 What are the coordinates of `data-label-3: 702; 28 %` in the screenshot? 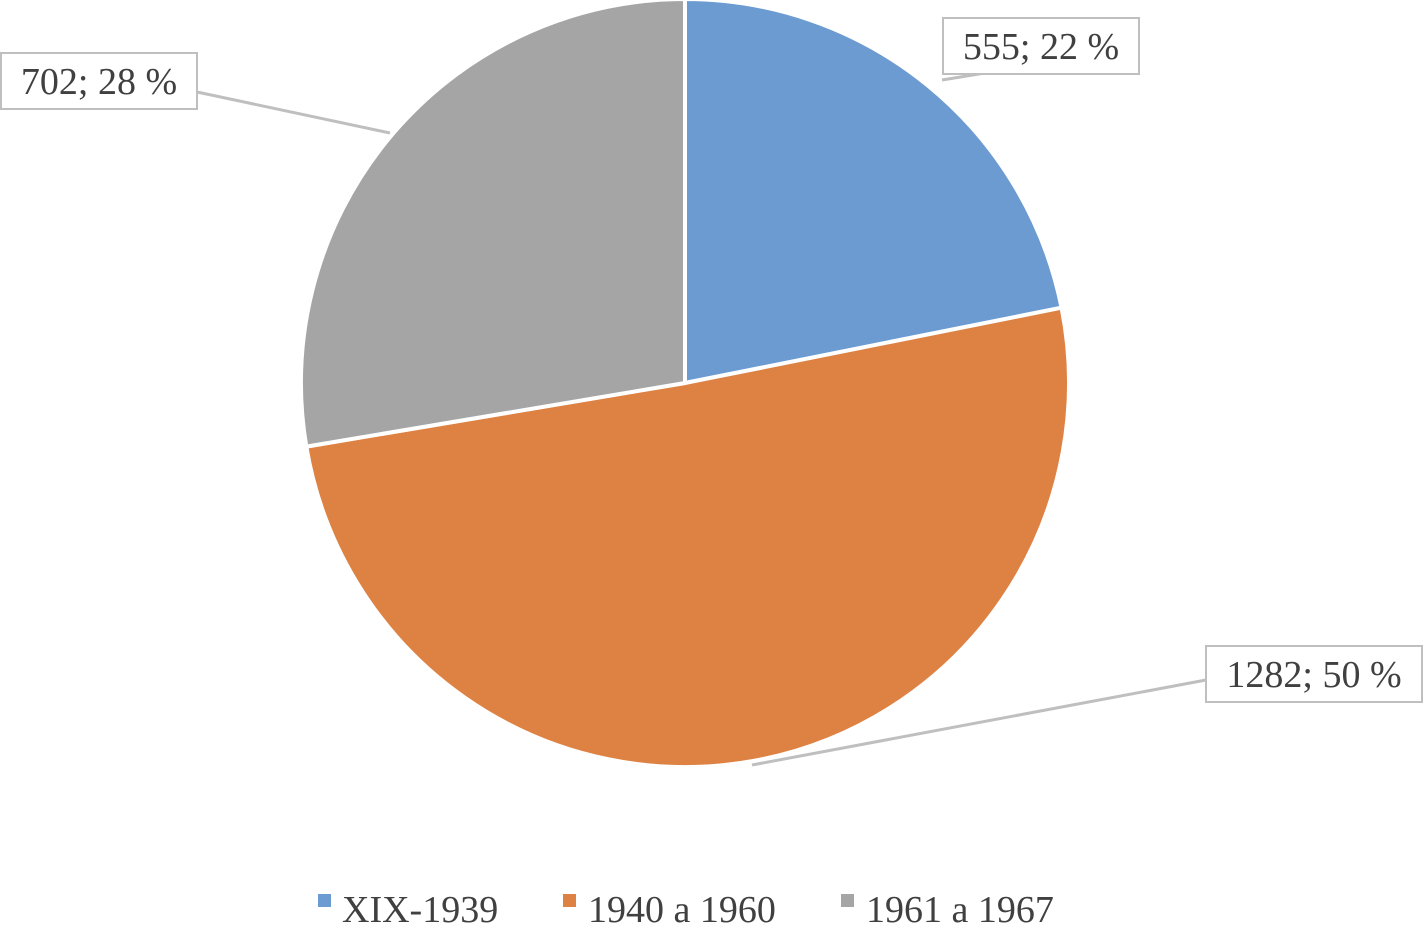 It's located at (99, 82).